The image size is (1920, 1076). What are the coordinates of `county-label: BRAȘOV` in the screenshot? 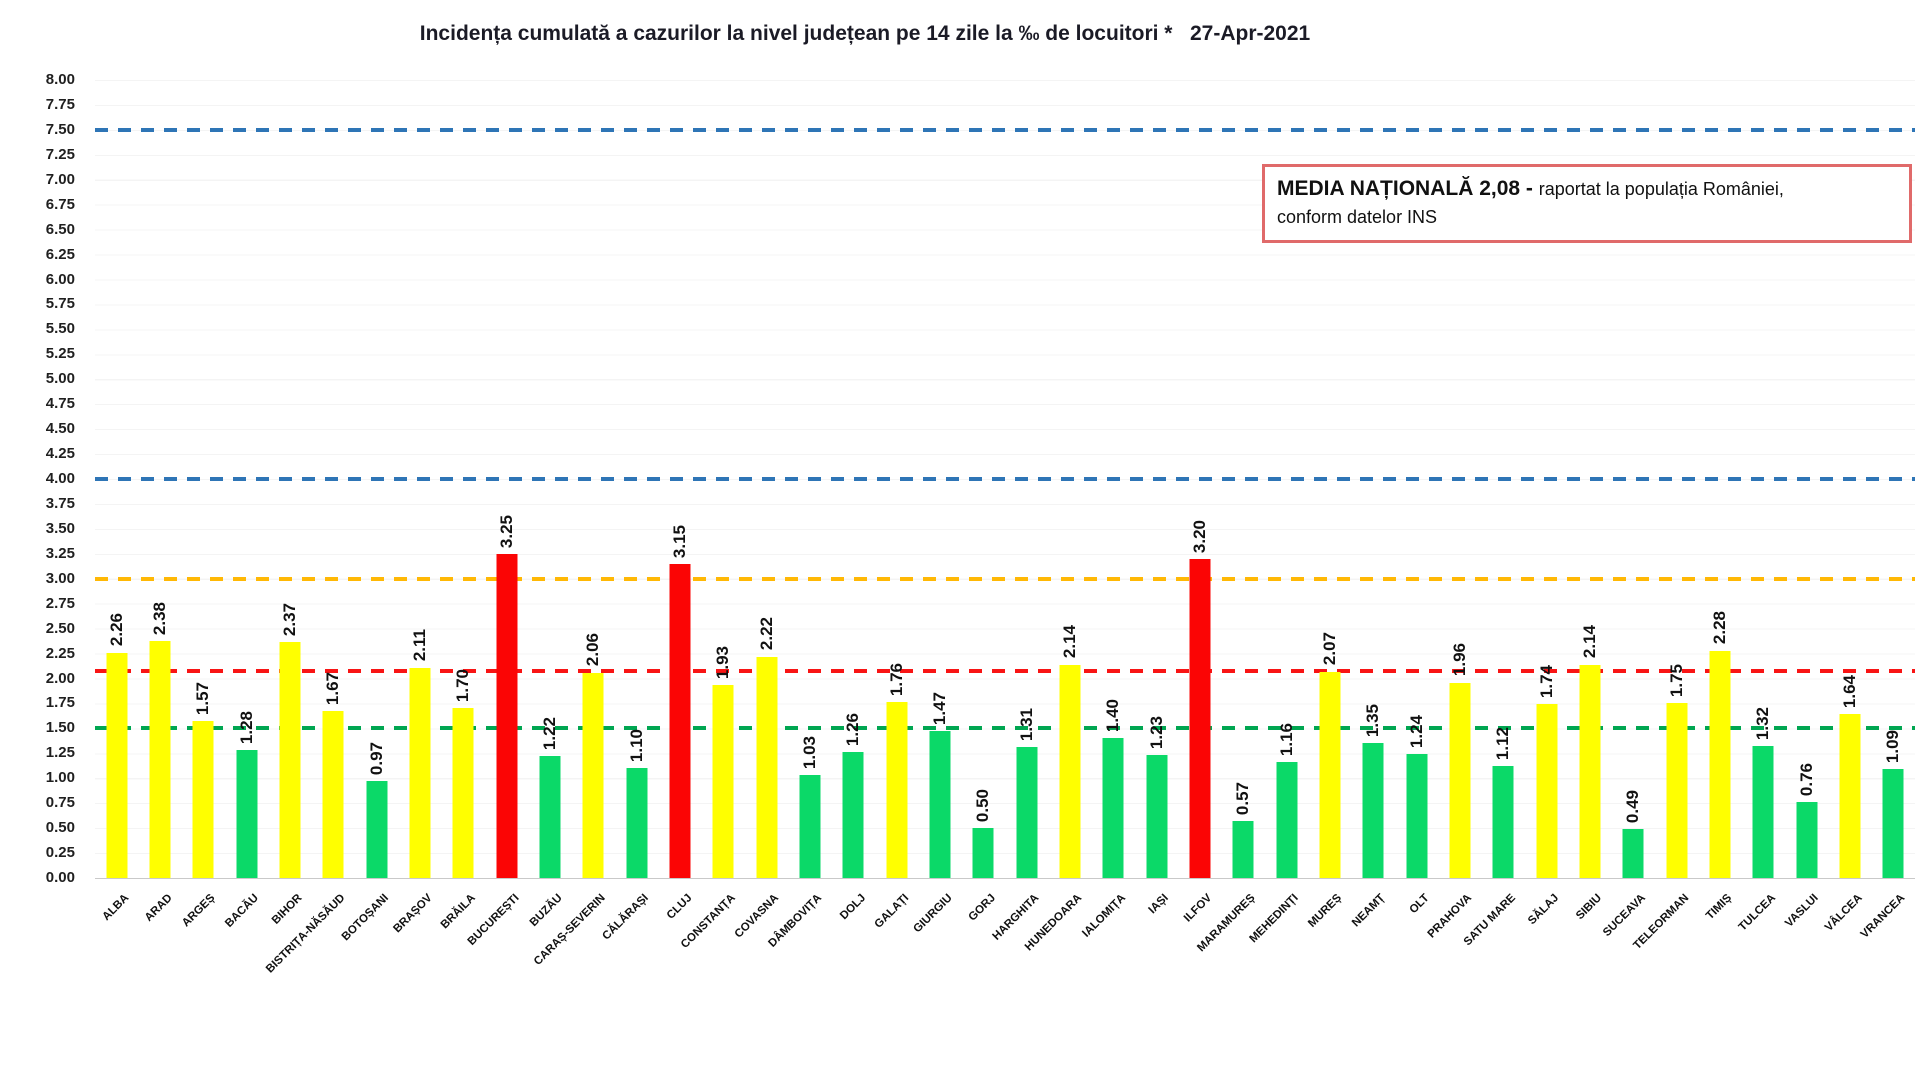 It's located at (413, 914).